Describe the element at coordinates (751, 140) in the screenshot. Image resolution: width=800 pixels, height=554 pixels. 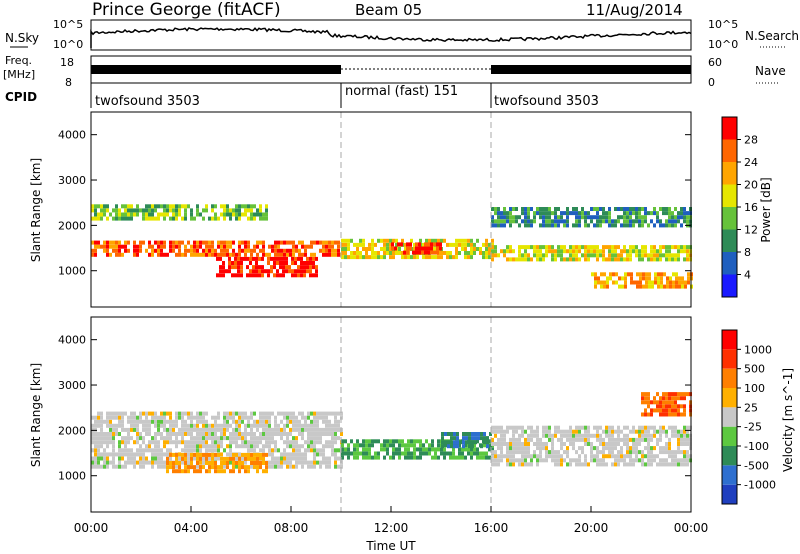
I see `power-colorbar-ticklabel-6: 28` at that location.